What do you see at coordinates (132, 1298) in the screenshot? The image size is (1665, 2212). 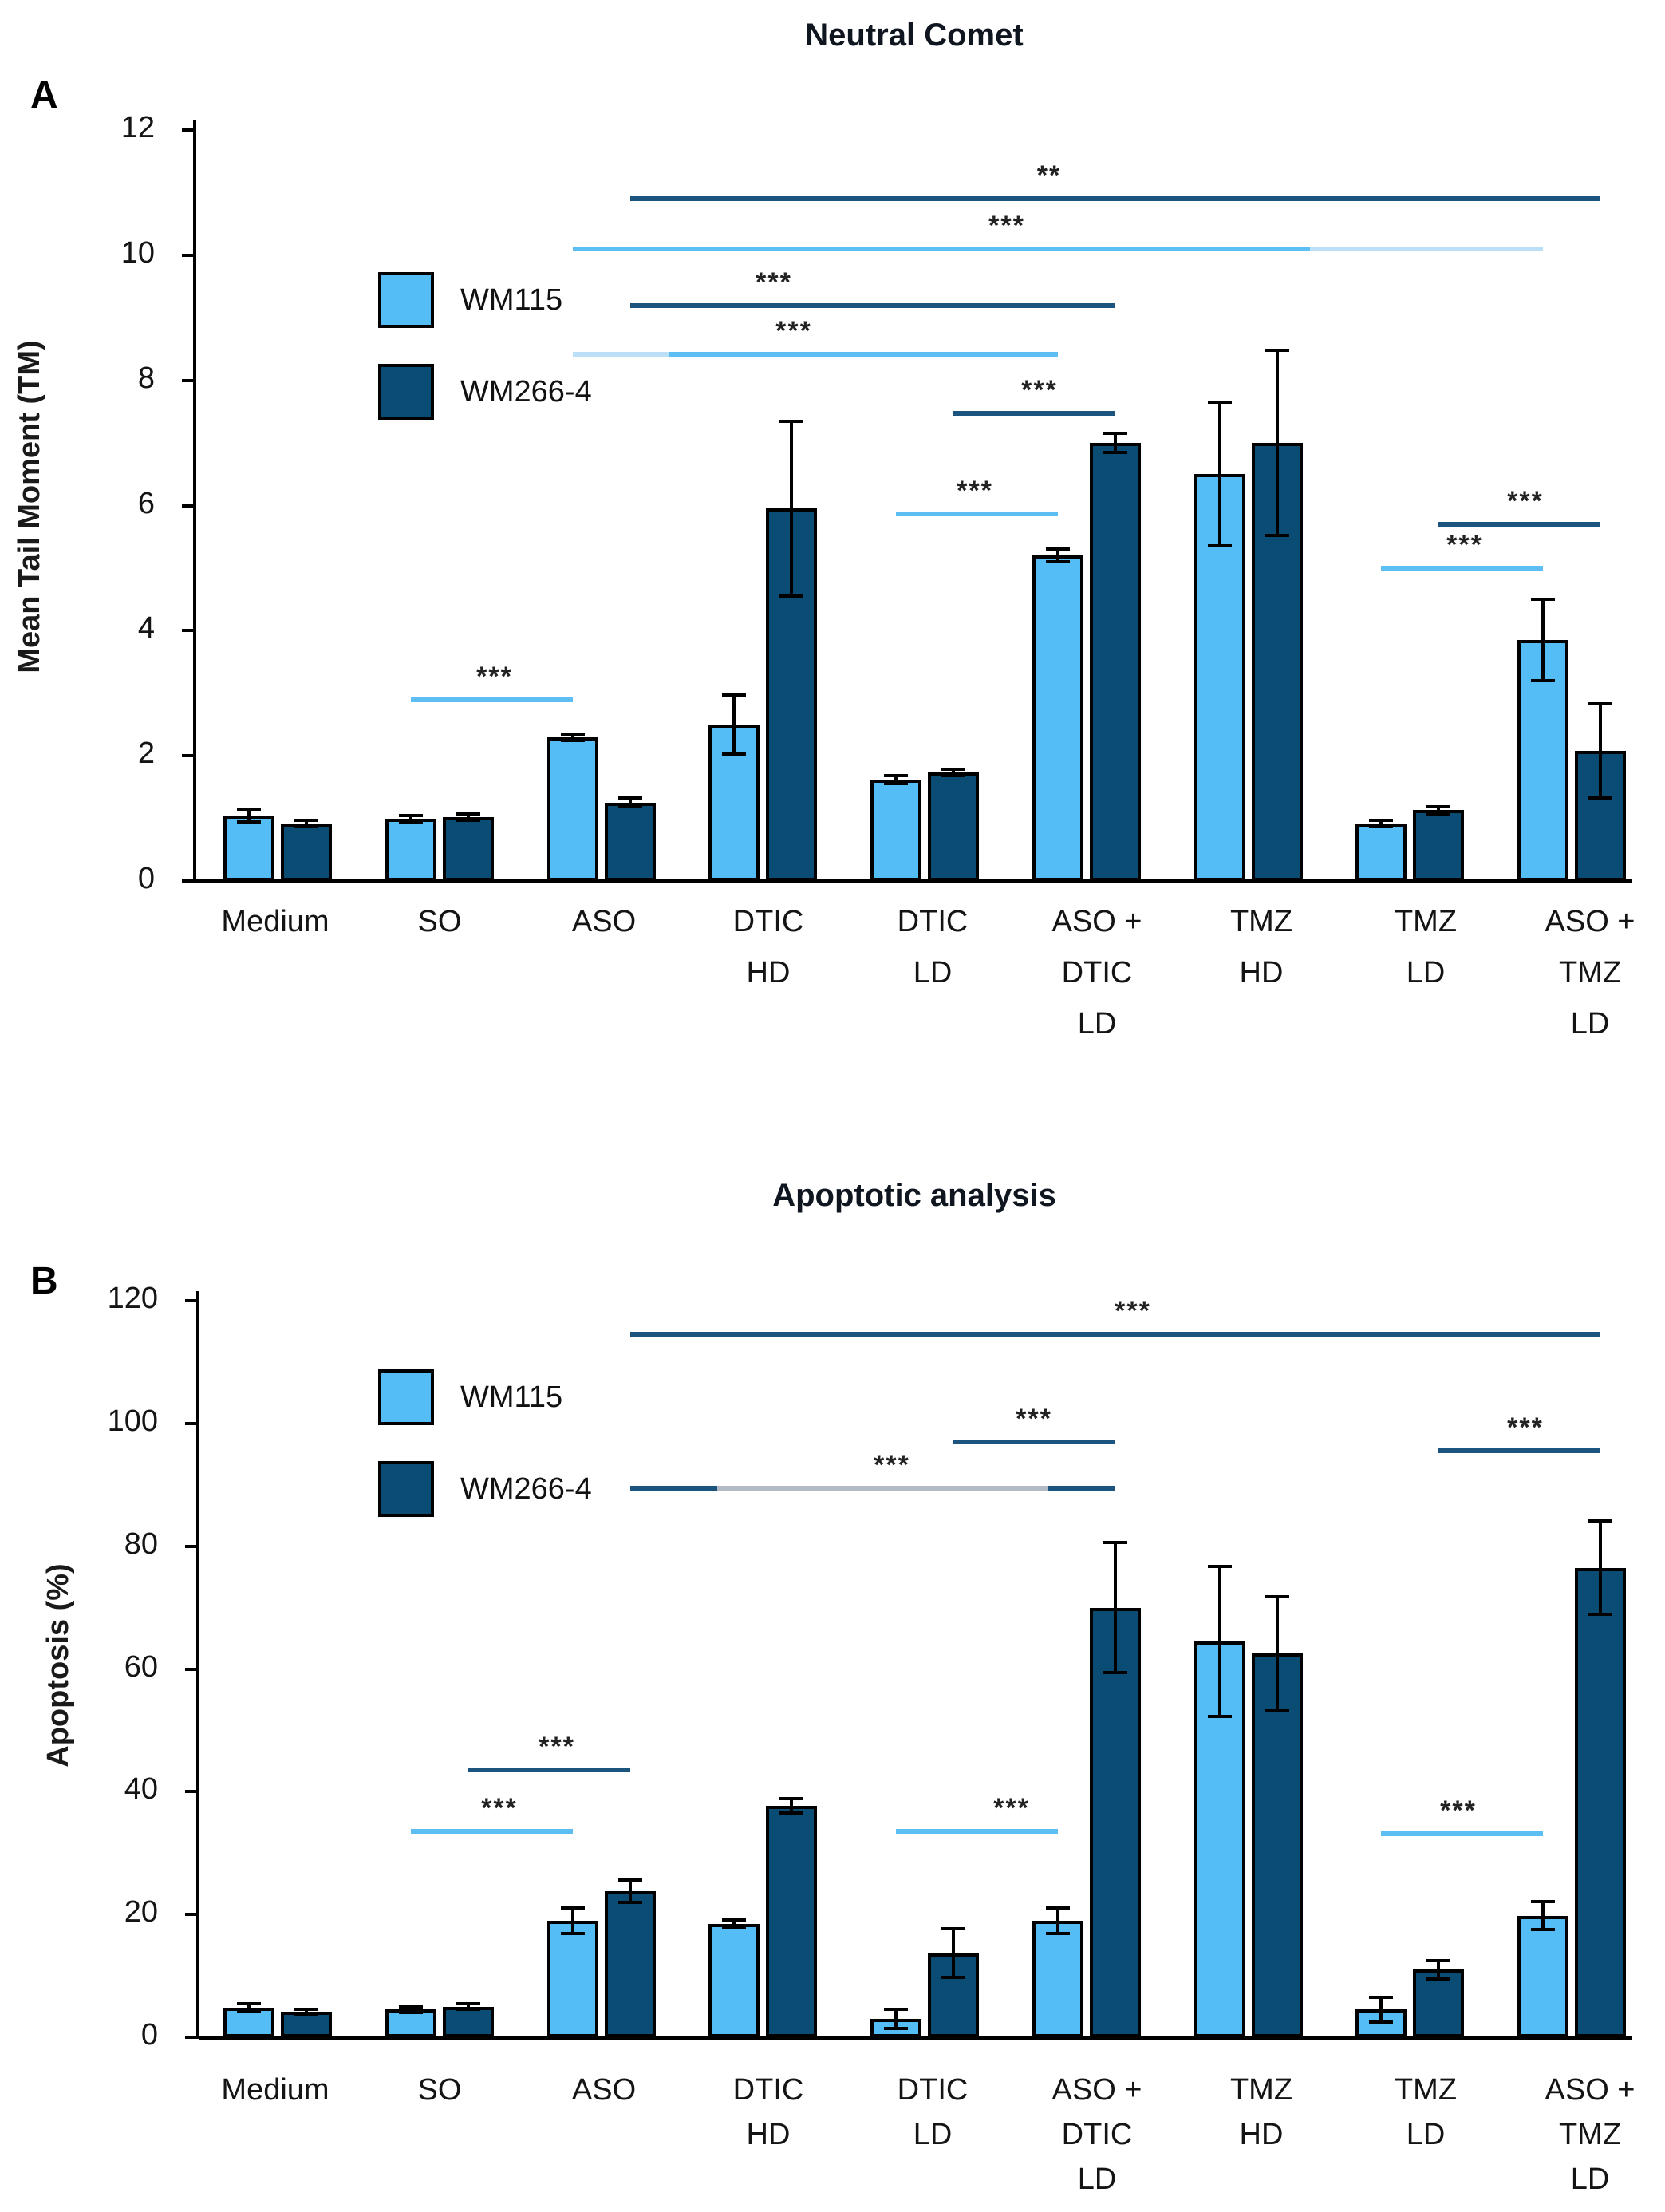 I see `y-tick-label: 120` at bounding box center [132, 1298].